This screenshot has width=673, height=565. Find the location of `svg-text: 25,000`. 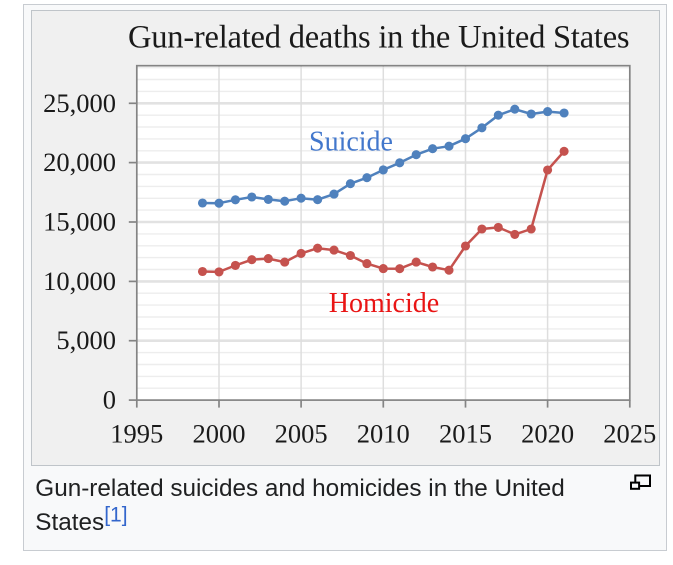

svg-text: 25,000 is located at coordinates (79, 103).